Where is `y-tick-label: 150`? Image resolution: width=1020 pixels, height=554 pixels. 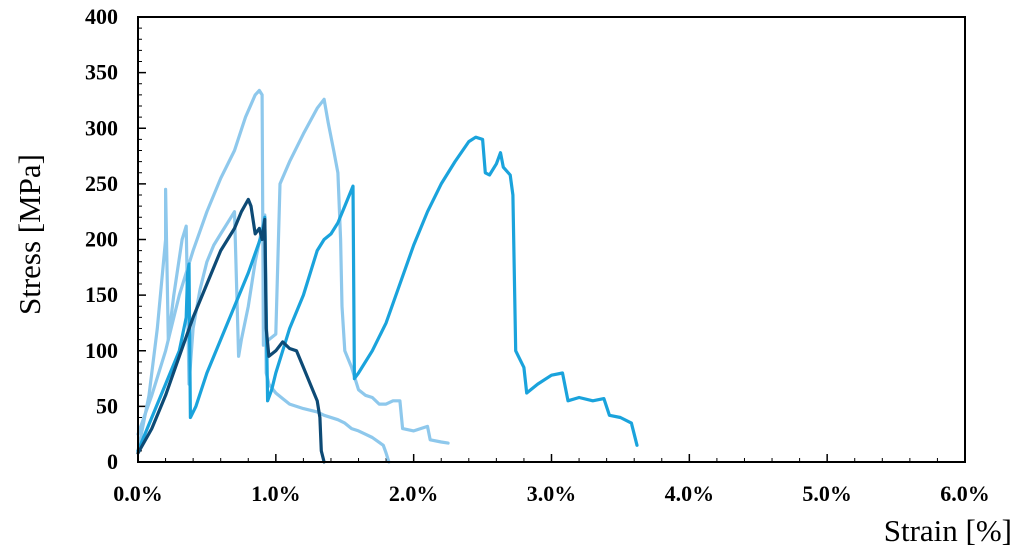 y-tick-label: 150 is located at coordinates (101, 294).